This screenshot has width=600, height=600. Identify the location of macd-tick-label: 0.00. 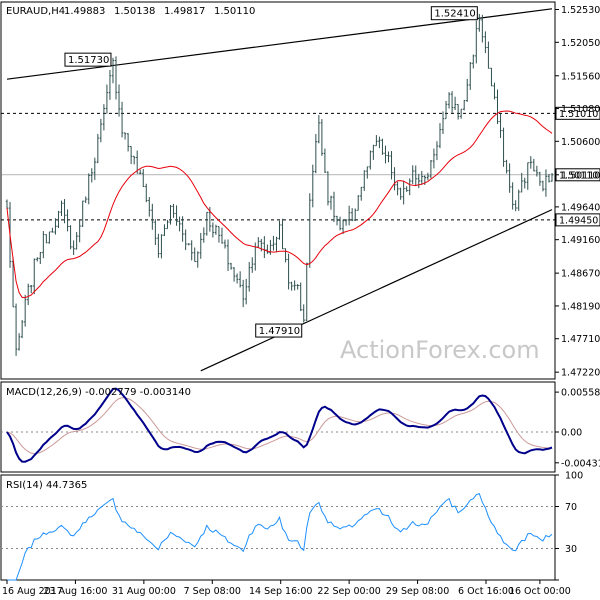
(571, 433).